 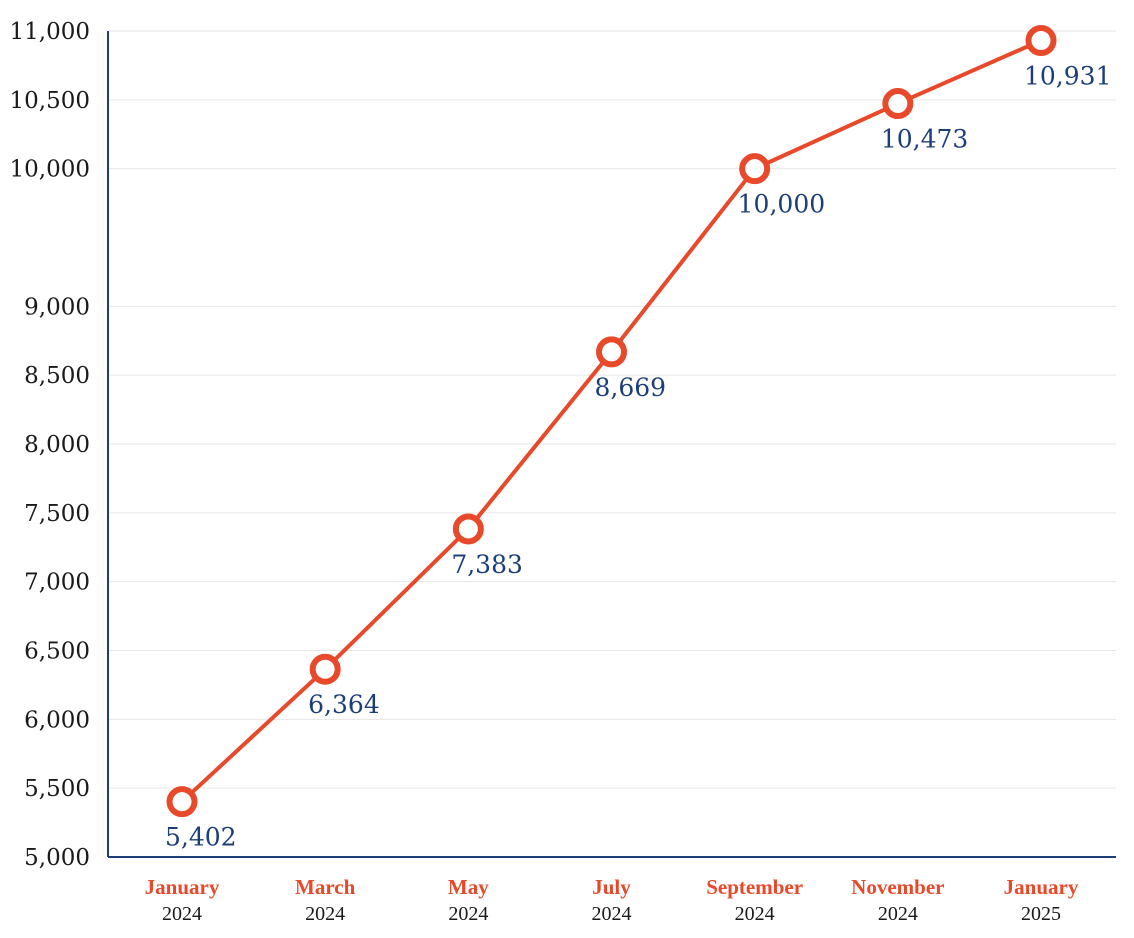 What do you see at coordinates (1067, 75) in the screenshot?
I see `data-label: 10,931` at bounding box center [1067, 75].